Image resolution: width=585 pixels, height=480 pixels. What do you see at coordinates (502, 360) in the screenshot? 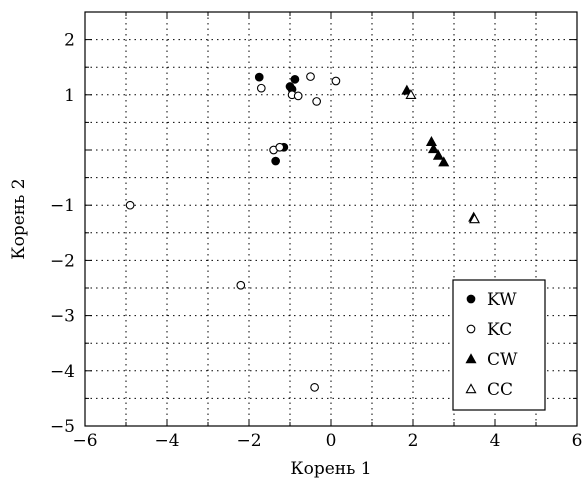
I see `legend-label-cw: CW` at bounding box center [502, 360].